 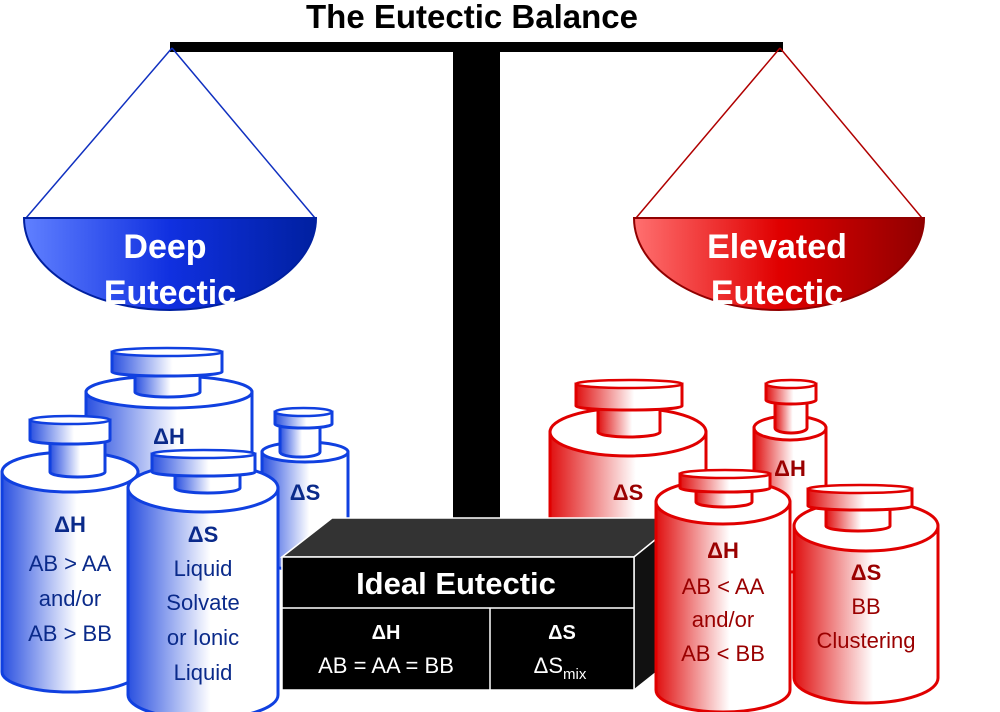 I want to click on diagram-title: The Eutectic Balance, so click(x=472, y=17).